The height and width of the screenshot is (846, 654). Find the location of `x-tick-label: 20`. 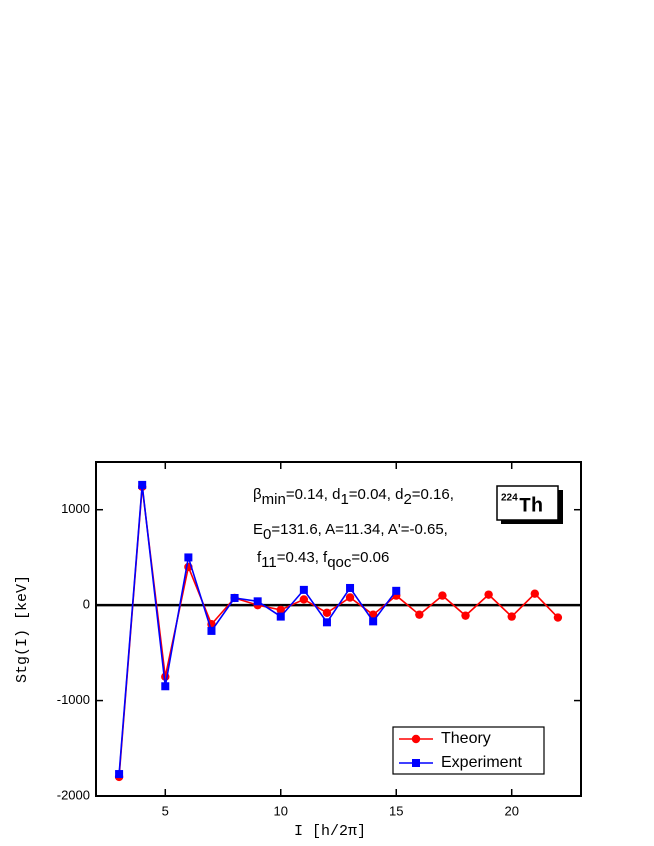

x-tick-label: 20 is located at coordinates (511, 810).